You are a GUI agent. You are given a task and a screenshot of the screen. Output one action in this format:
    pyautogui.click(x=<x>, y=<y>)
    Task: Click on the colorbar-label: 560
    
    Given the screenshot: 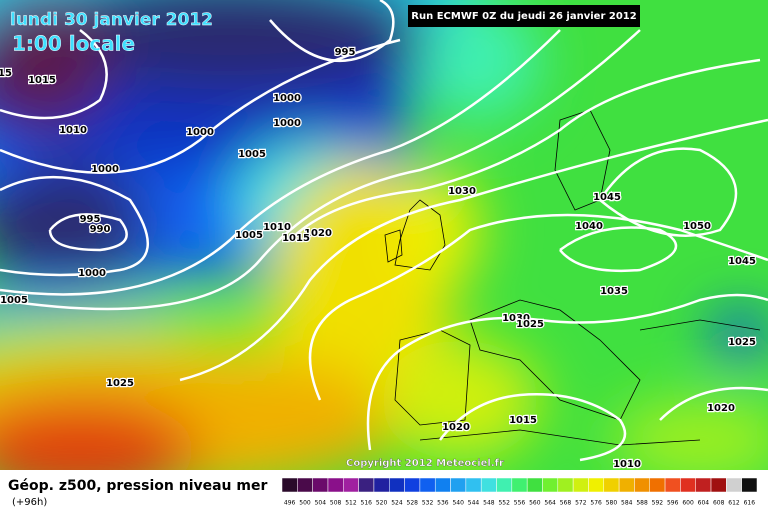 What is the action you would take?
    pyautogui.click(x=535, y=503)
    